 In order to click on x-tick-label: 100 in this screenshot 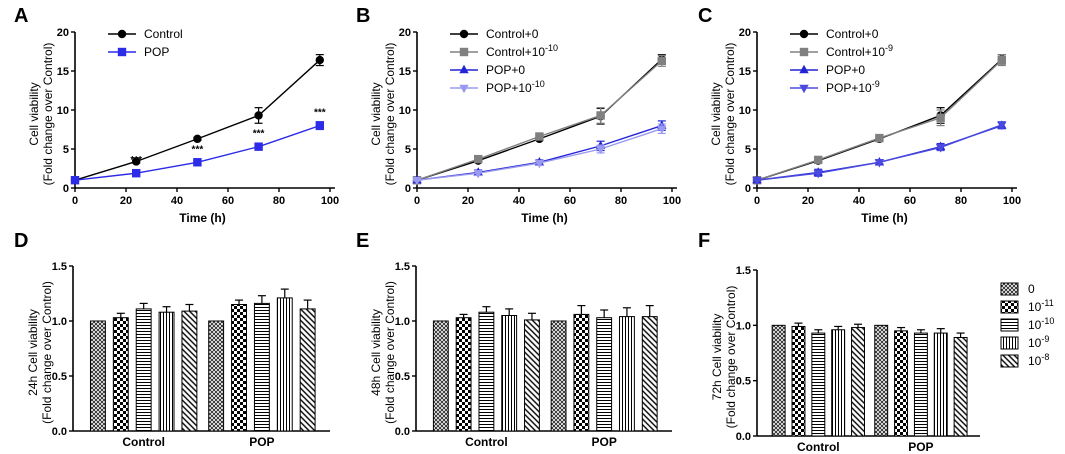, I will do `click(672, 201)`.